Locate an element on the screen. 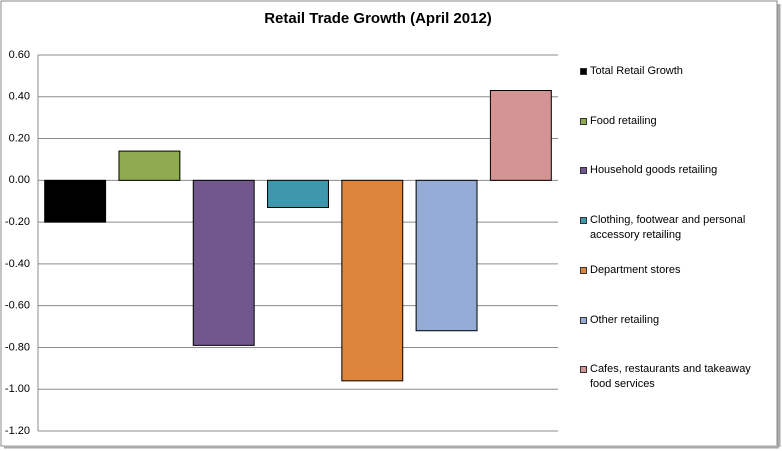  y-tick-label: 0.60 is located at coordinates (19, 55).